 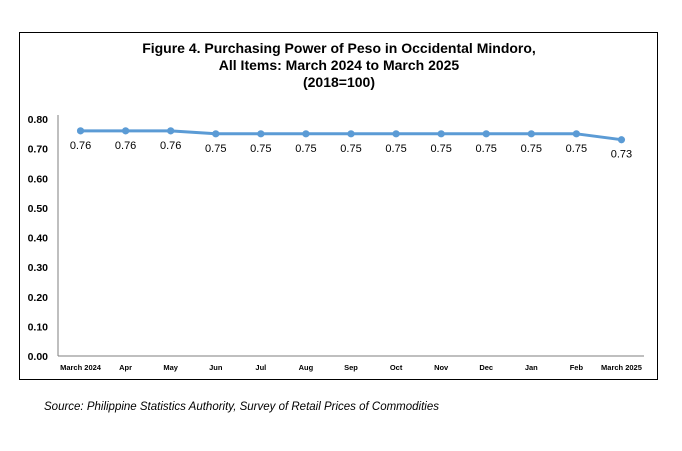 What do you see at coordinates (339, 82) in the screenshot?
I see `chart-title-line: (2018=100)` at bounding box center [339, 82].